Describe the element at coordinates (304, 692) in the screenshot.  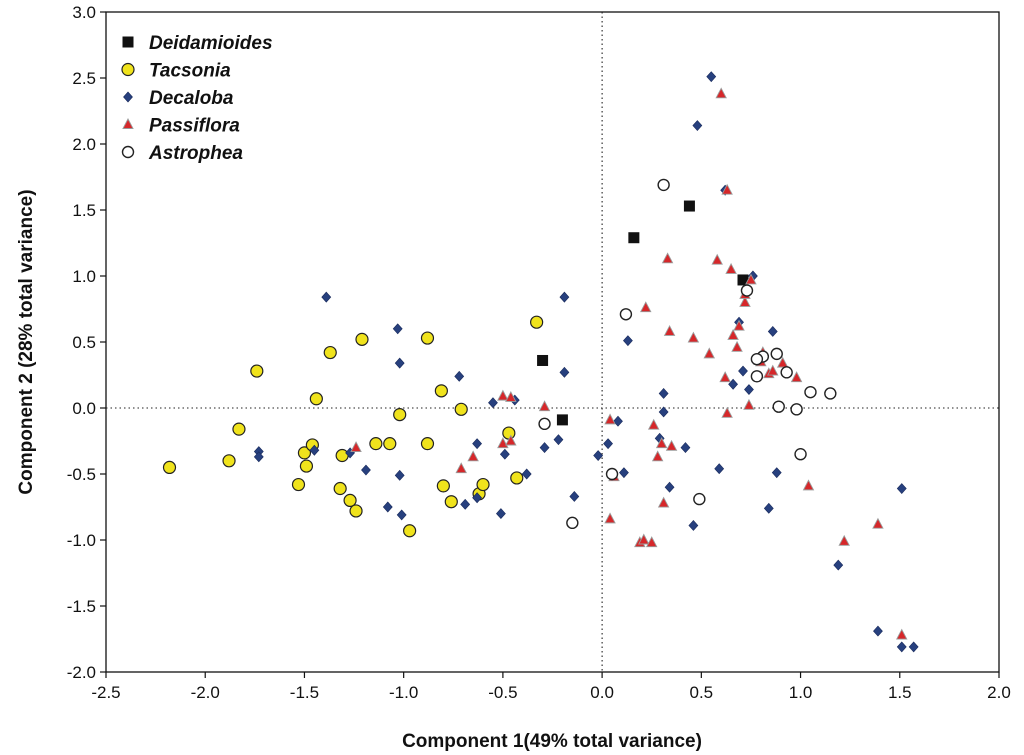
I see `x-tick-label: -1.5` at that location.